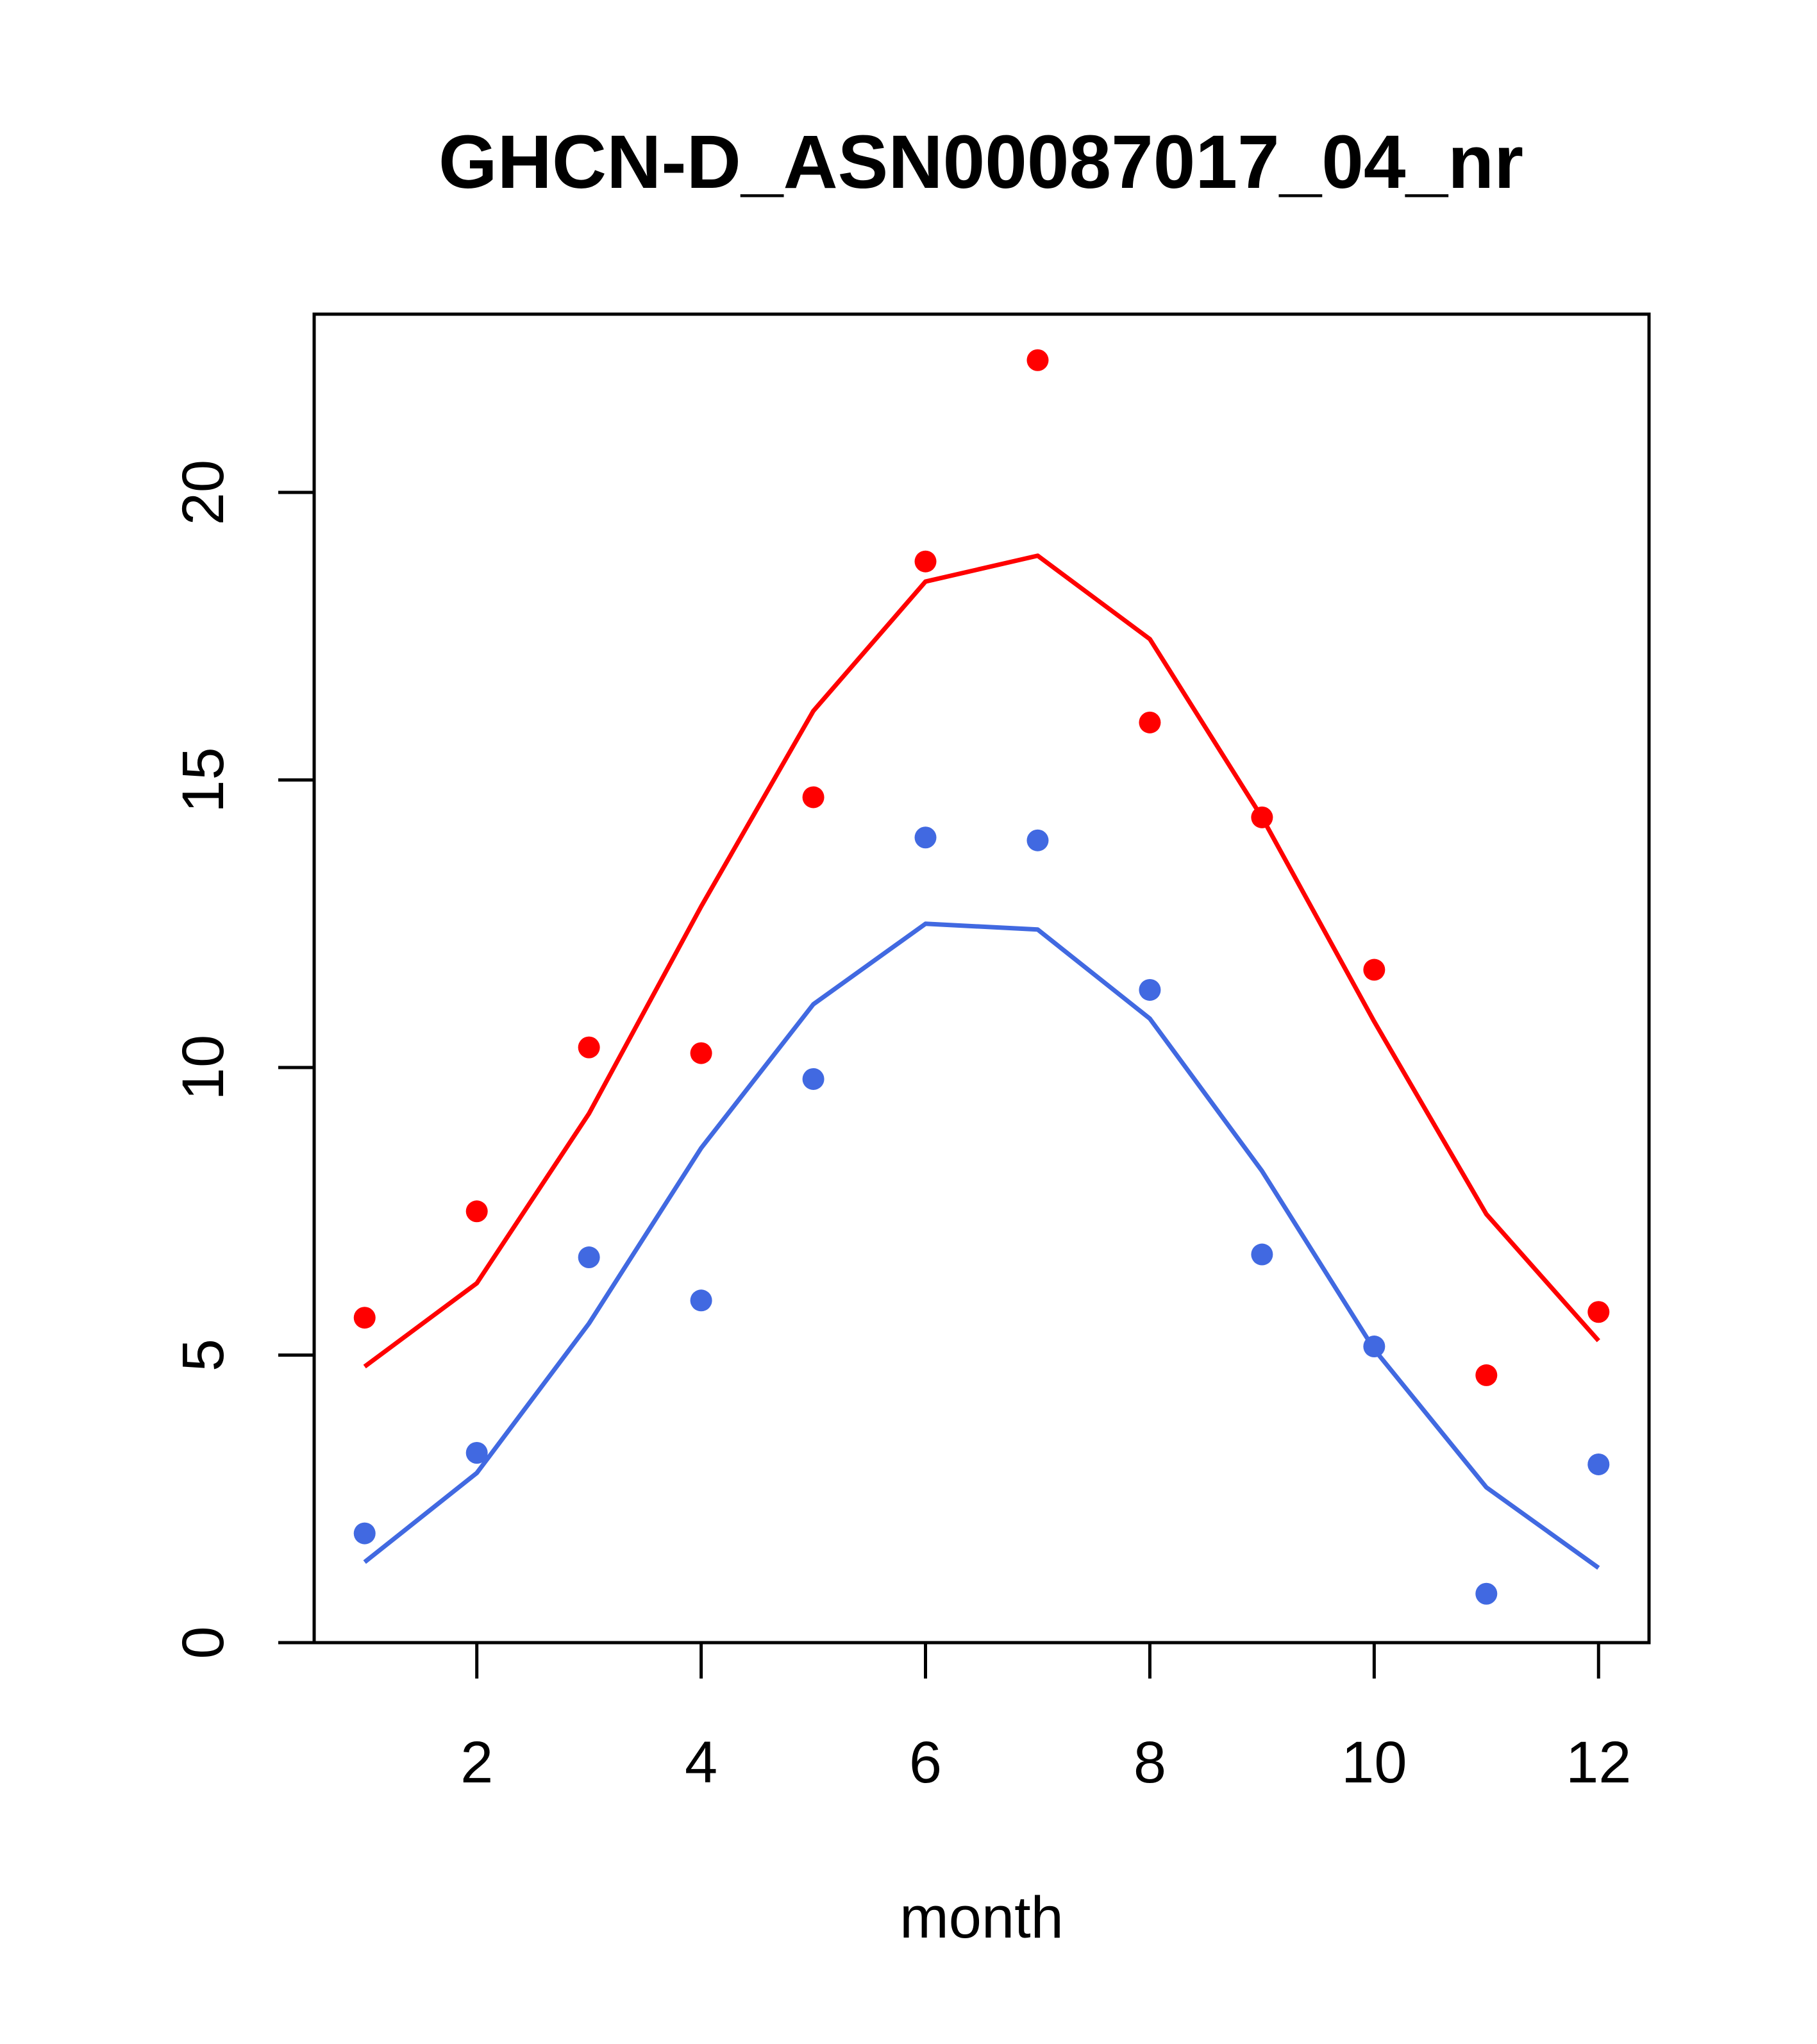 The height and width of the screenshot is (2044, 1817). I want to click on y-tick-label: 0, so click(204, 1642).